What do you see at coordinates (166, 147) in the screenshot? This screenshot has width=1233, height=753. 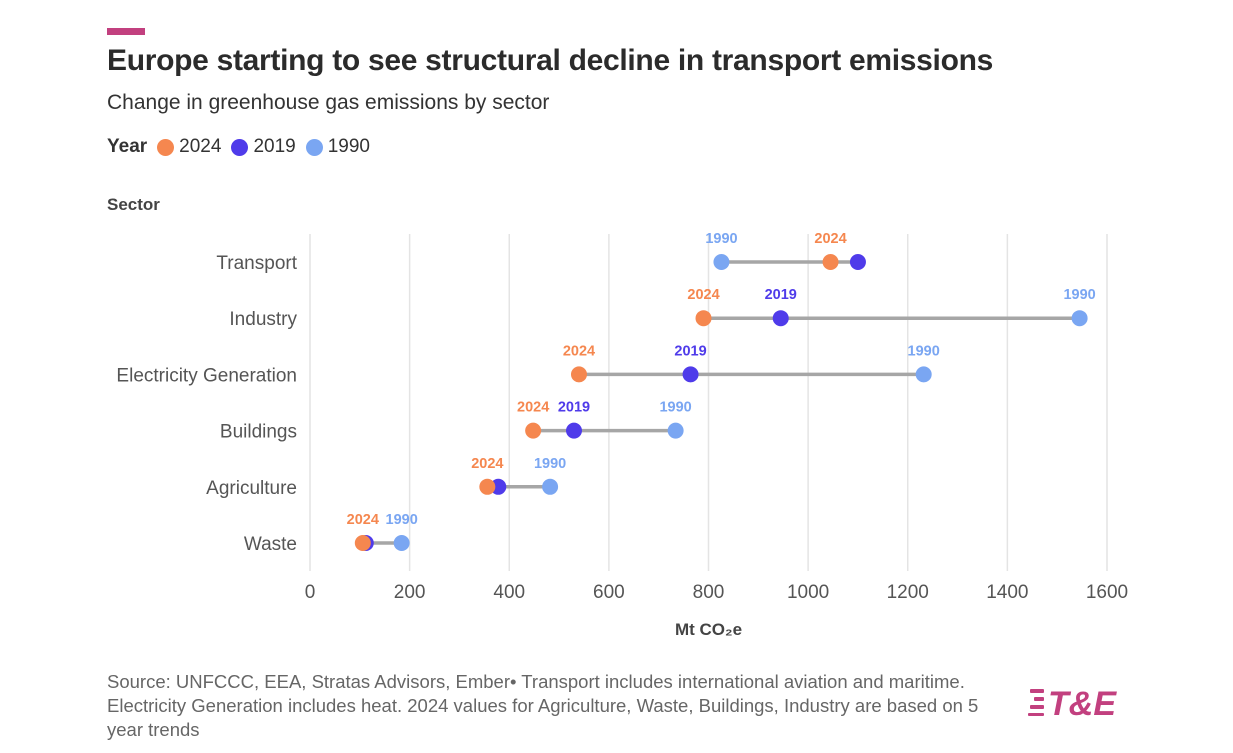 I see `legend-dot-2024` at bounding box center [166, 147].